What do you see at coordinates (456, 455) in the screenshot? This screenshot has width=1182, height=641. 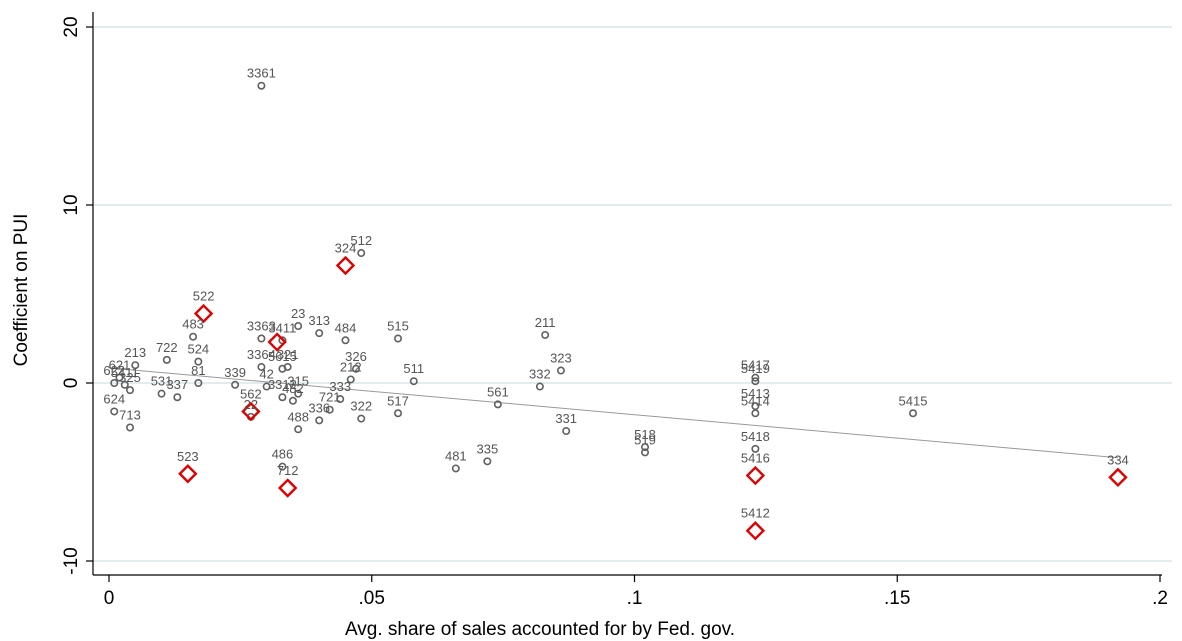 I see `point-label: 481` at bounding box center [456, 455].